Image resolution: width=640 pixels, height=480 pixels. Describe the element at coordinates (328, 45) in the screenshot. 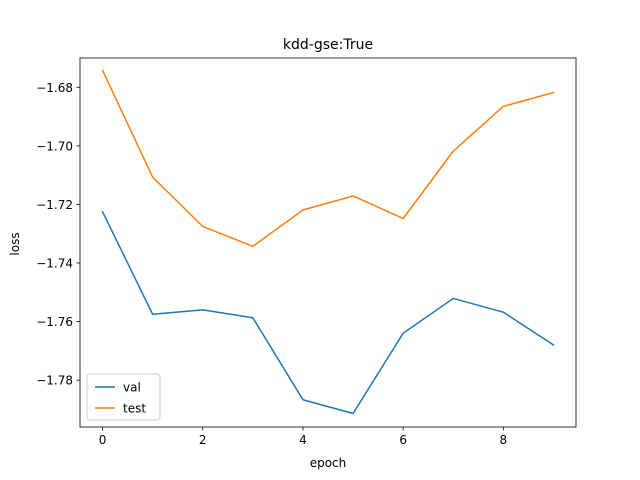

I see `chart-title: kdd-gse:True` at that location.